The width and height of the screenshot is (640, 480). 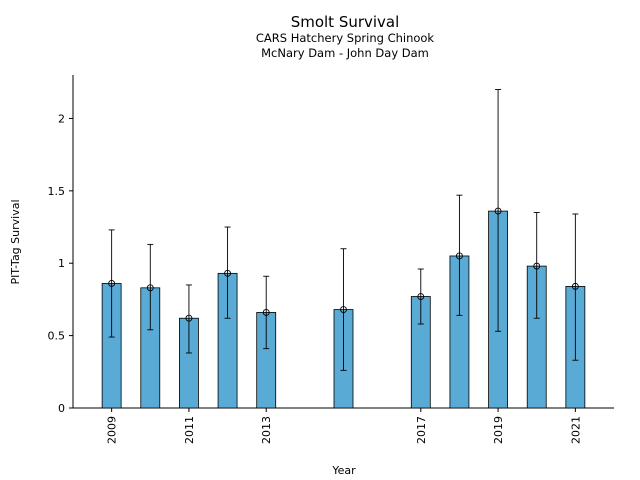 What do you see at coordinates (15, 241) in the screenshot?
I see `y-axis-label: PIT-Tag Survival` at bounding box center [15, 241].